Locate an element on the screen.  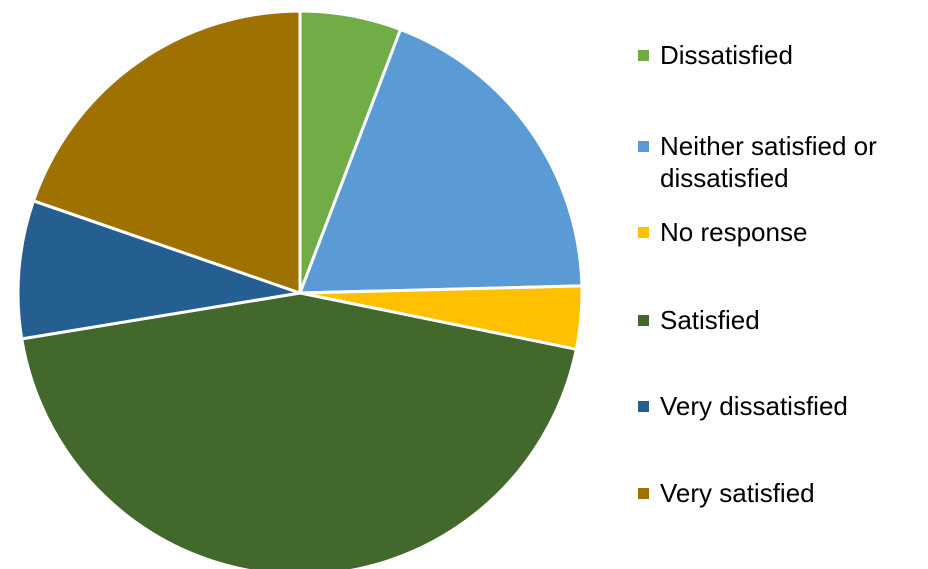
legend-label-very-satisfied: Very satisfied is located at coordinates (737, 493).